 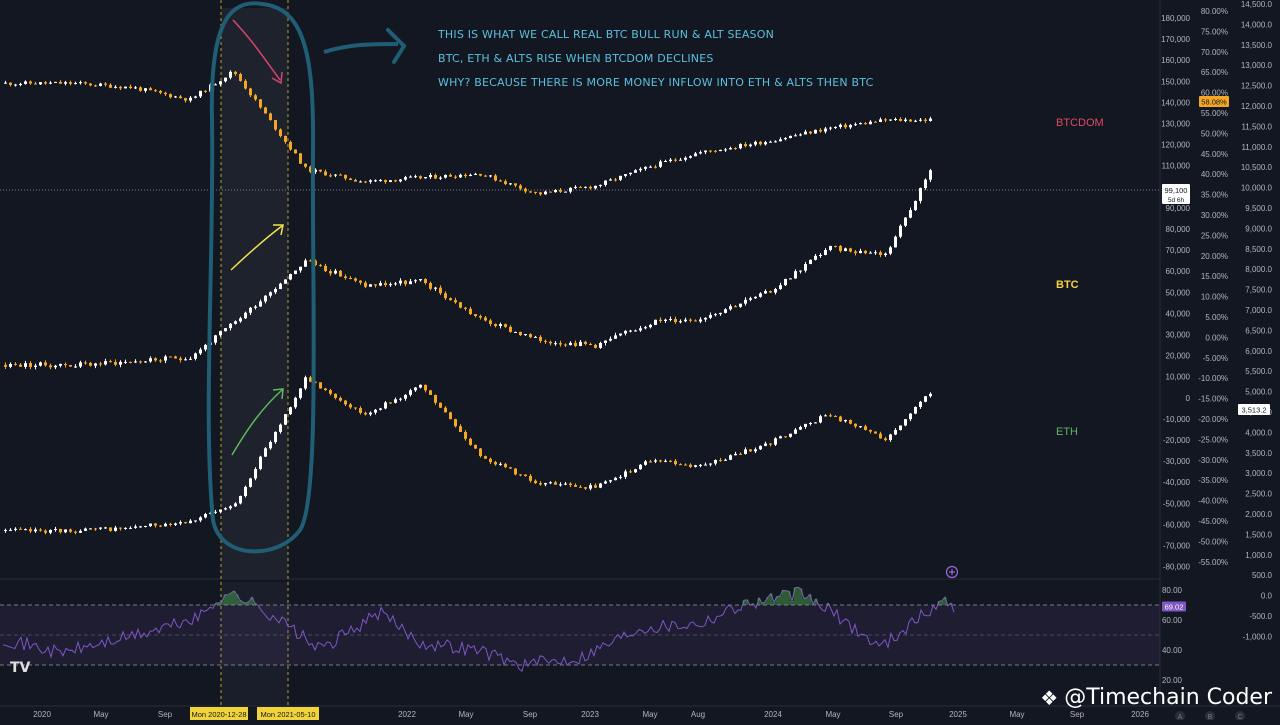 What do you see at coordinates (1240, 716) in the screenshot?
I see `axis-mode-button: C` at bounding box center [1240, 716].